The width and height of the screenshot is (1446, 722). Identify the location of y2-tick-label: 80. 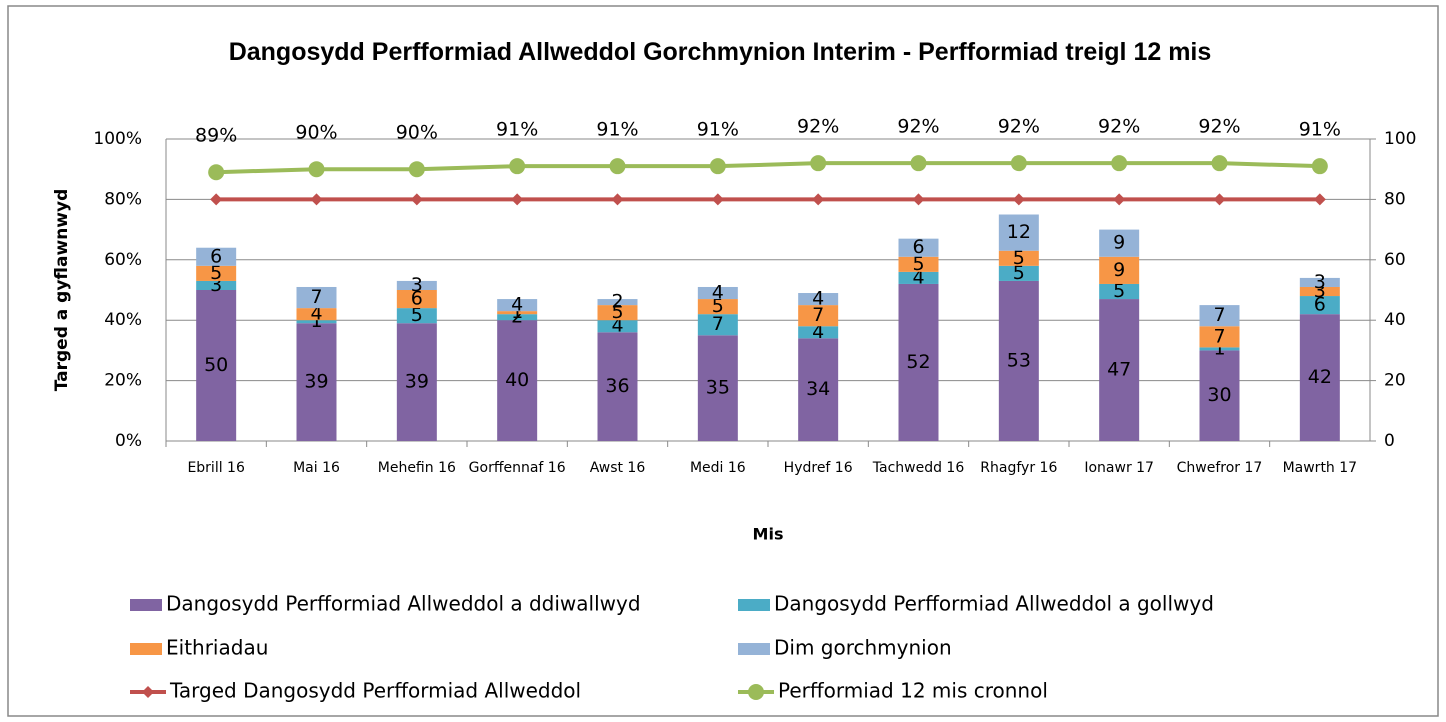
(1395, 199).